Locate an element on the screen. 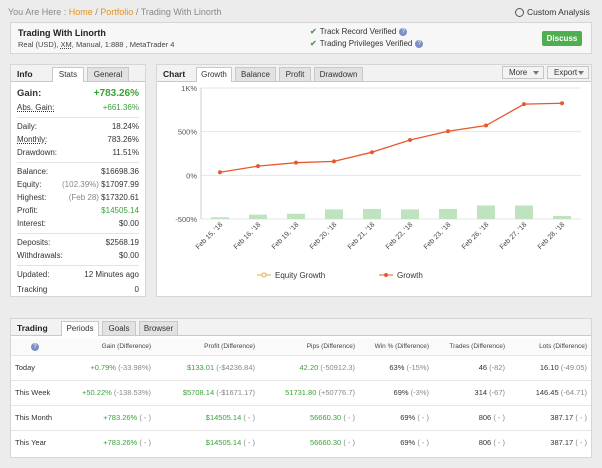 The height and width of the screenshot is (468, 602). track-record-label: Track Record Verified is located at coordinates (358, 31).